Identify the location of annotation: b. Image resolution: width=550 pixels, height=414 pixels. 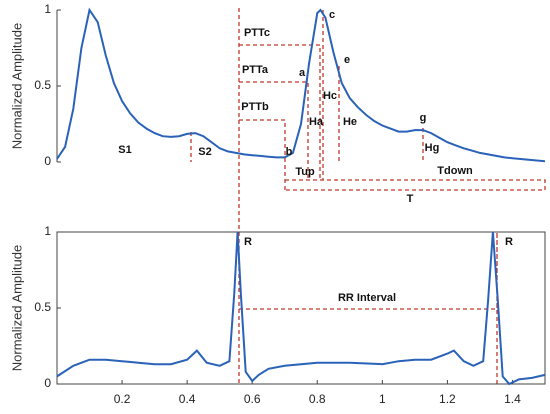
(289, 152).